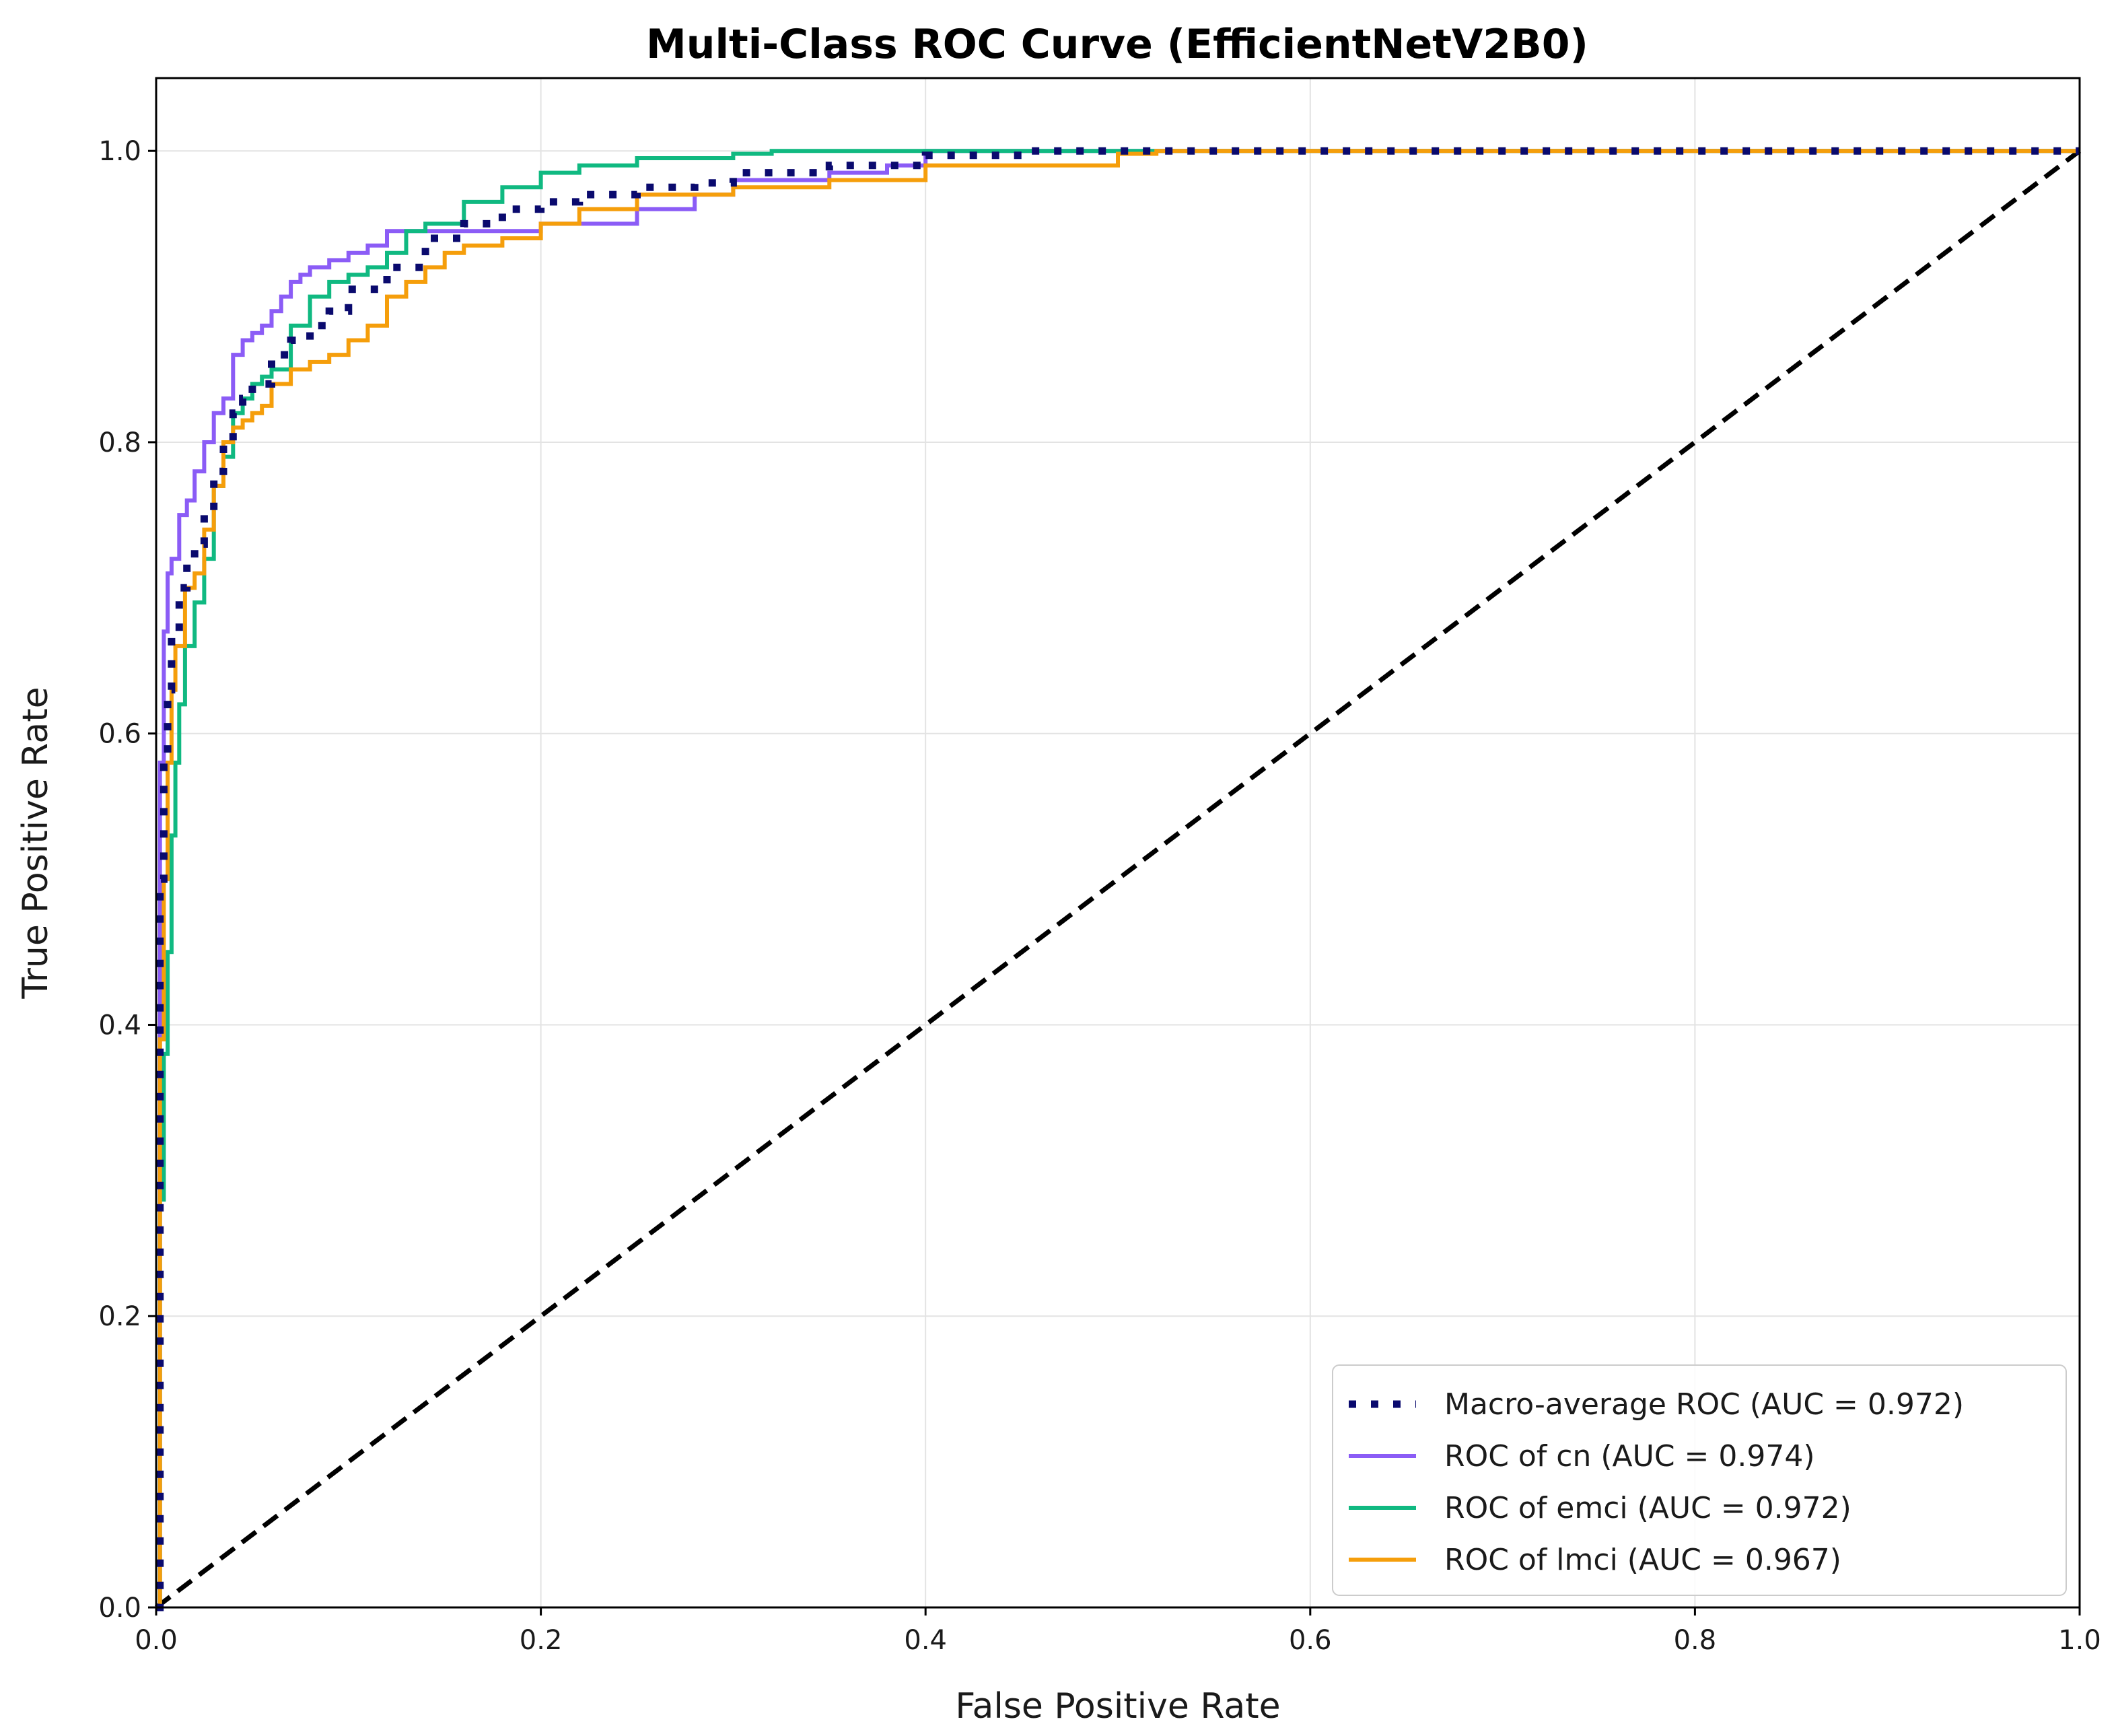 The height and width of the screenshot is (1736, 2118). Describe the element at coordinates (1310, 1640) in the screenshot. I see `x-tick-label-3: 0.6` at that location.